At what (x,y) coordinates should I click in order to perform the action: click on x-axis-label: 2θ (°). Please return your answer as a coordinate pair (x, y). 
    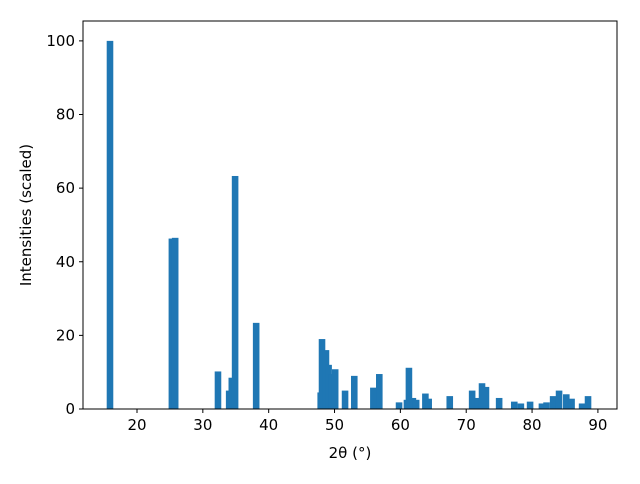
    Looking at the image, I should click on (350, 453).